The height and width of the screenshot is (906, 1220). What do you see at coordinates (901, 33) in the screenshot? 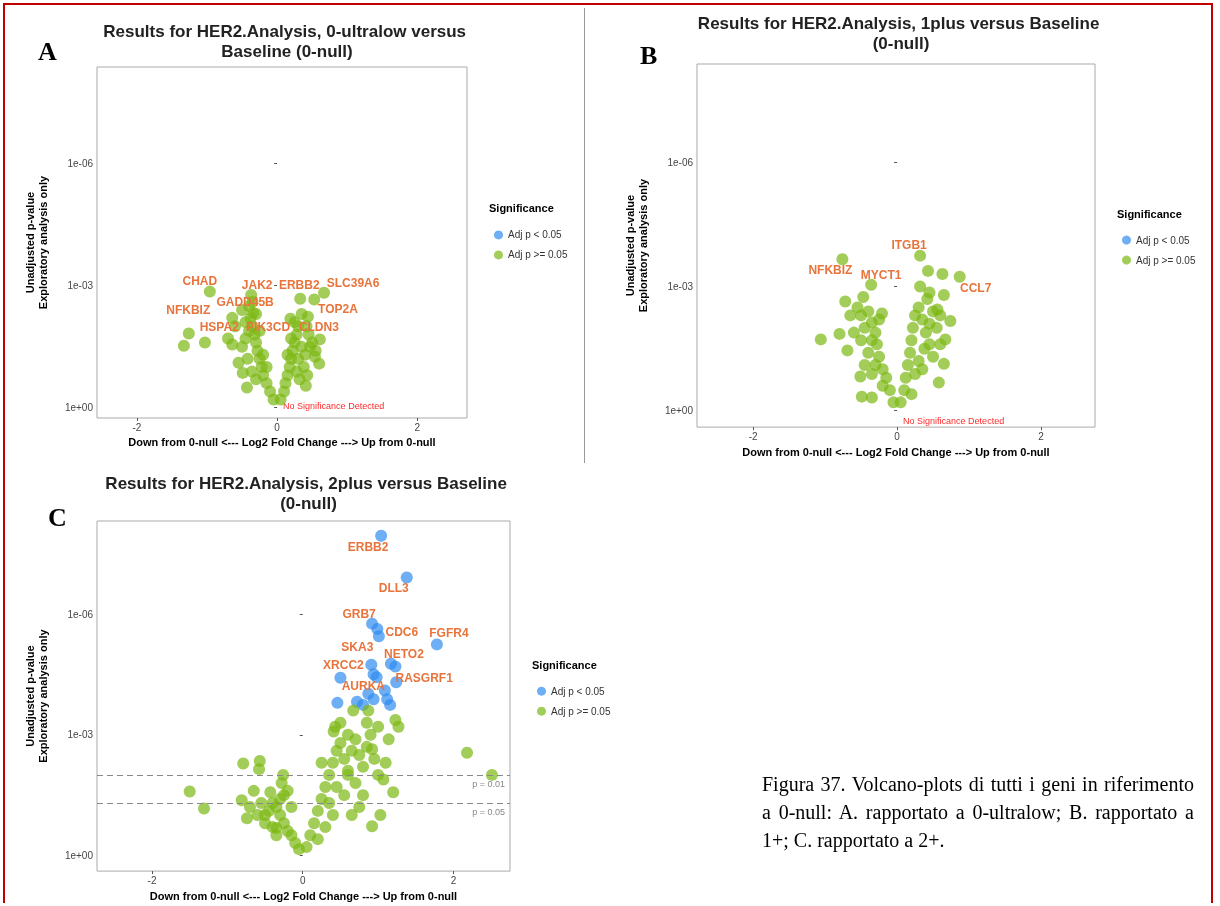
I see `chart-title: Results for HER2.Analysis, 1plus versus Baseline (0-null)` at bounding box center [901, 33].